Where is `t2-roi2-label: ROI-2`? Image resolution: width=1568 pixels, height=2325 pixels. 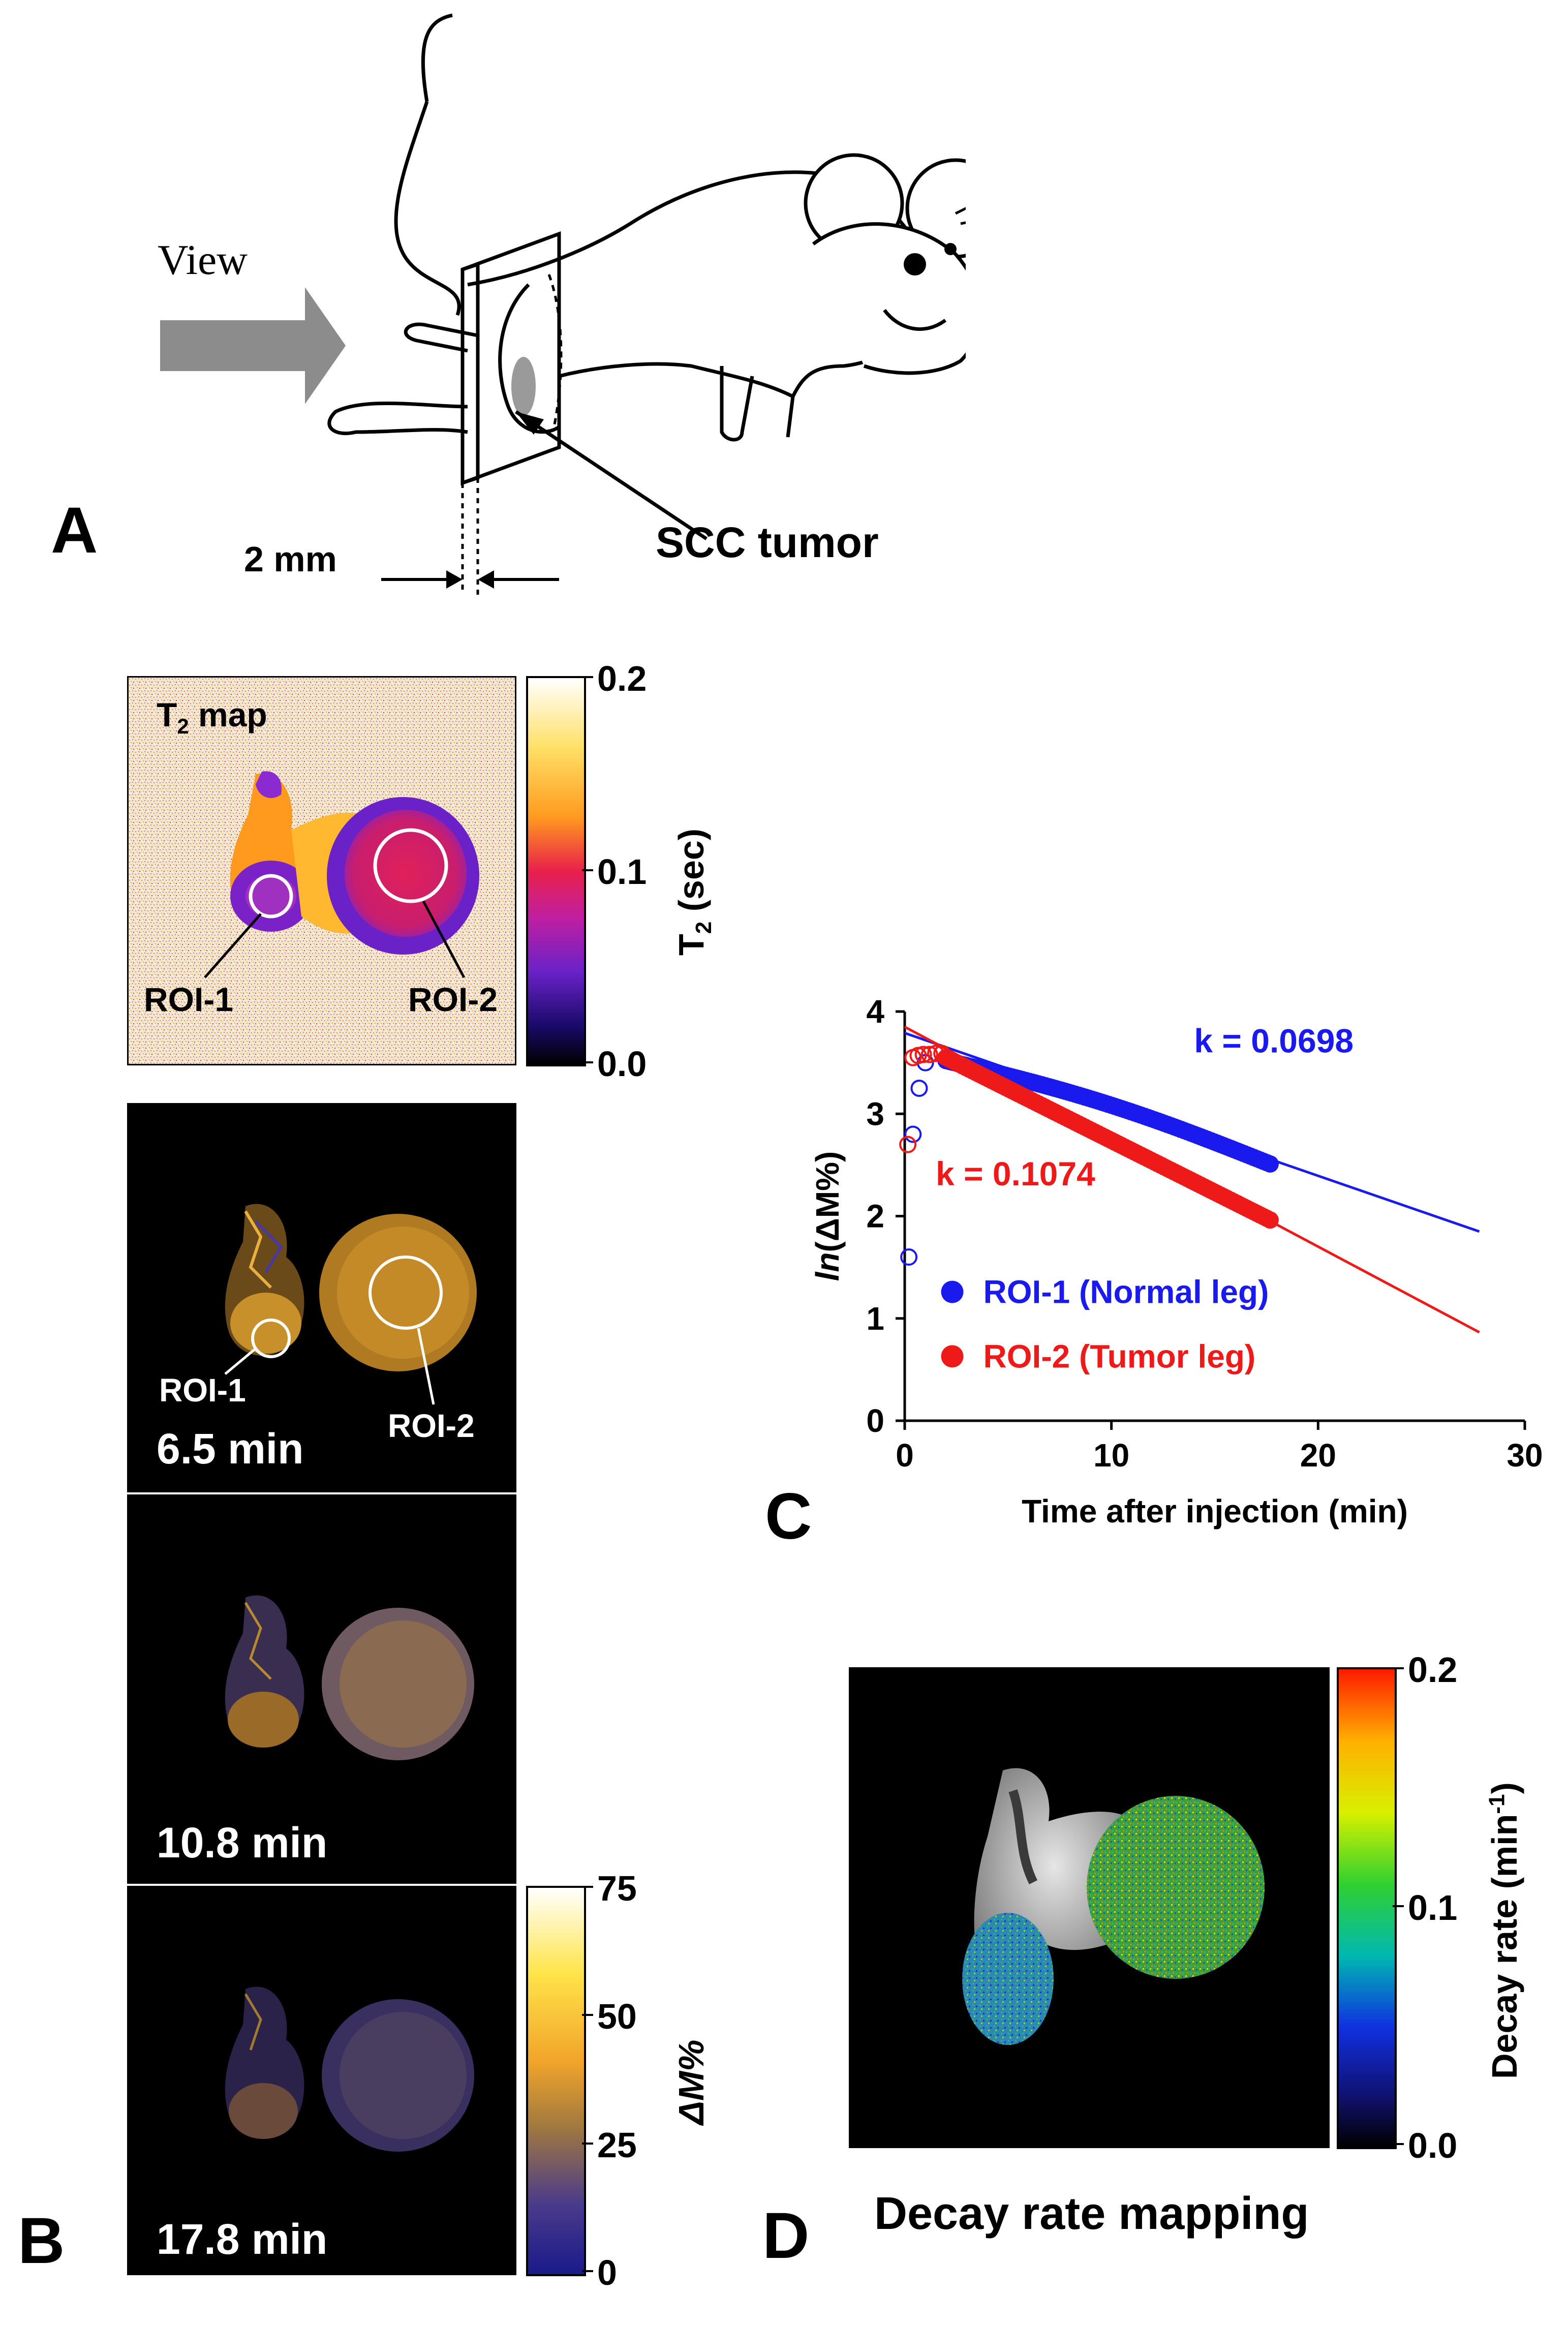 t2-roi2-label: ROI-2 is located at coordinates (453, 1000).